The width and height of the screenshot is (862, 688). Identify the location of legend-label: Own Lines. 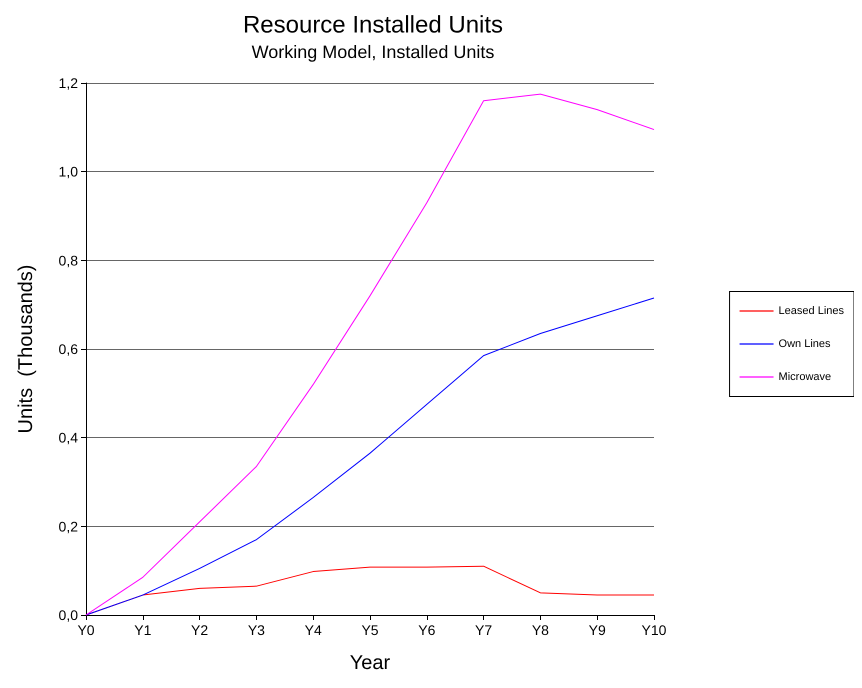
(805, 344).